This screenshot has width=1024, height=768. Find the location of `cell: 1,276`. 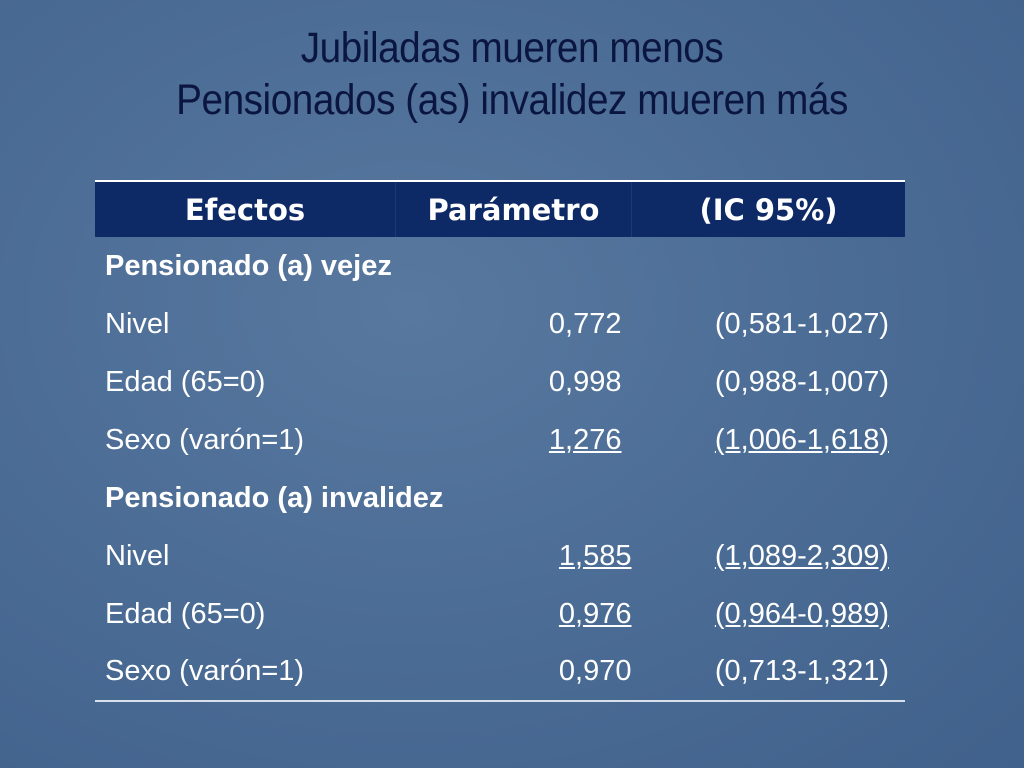

cell: 1,276 is located at coordinates (514, 440).